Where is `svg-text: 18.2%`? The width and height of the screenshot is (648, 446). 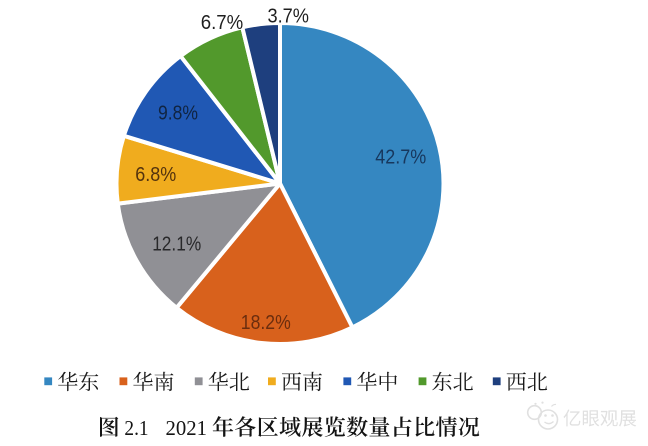 svg-text: 18.2% is located at coordinates (266, 322).